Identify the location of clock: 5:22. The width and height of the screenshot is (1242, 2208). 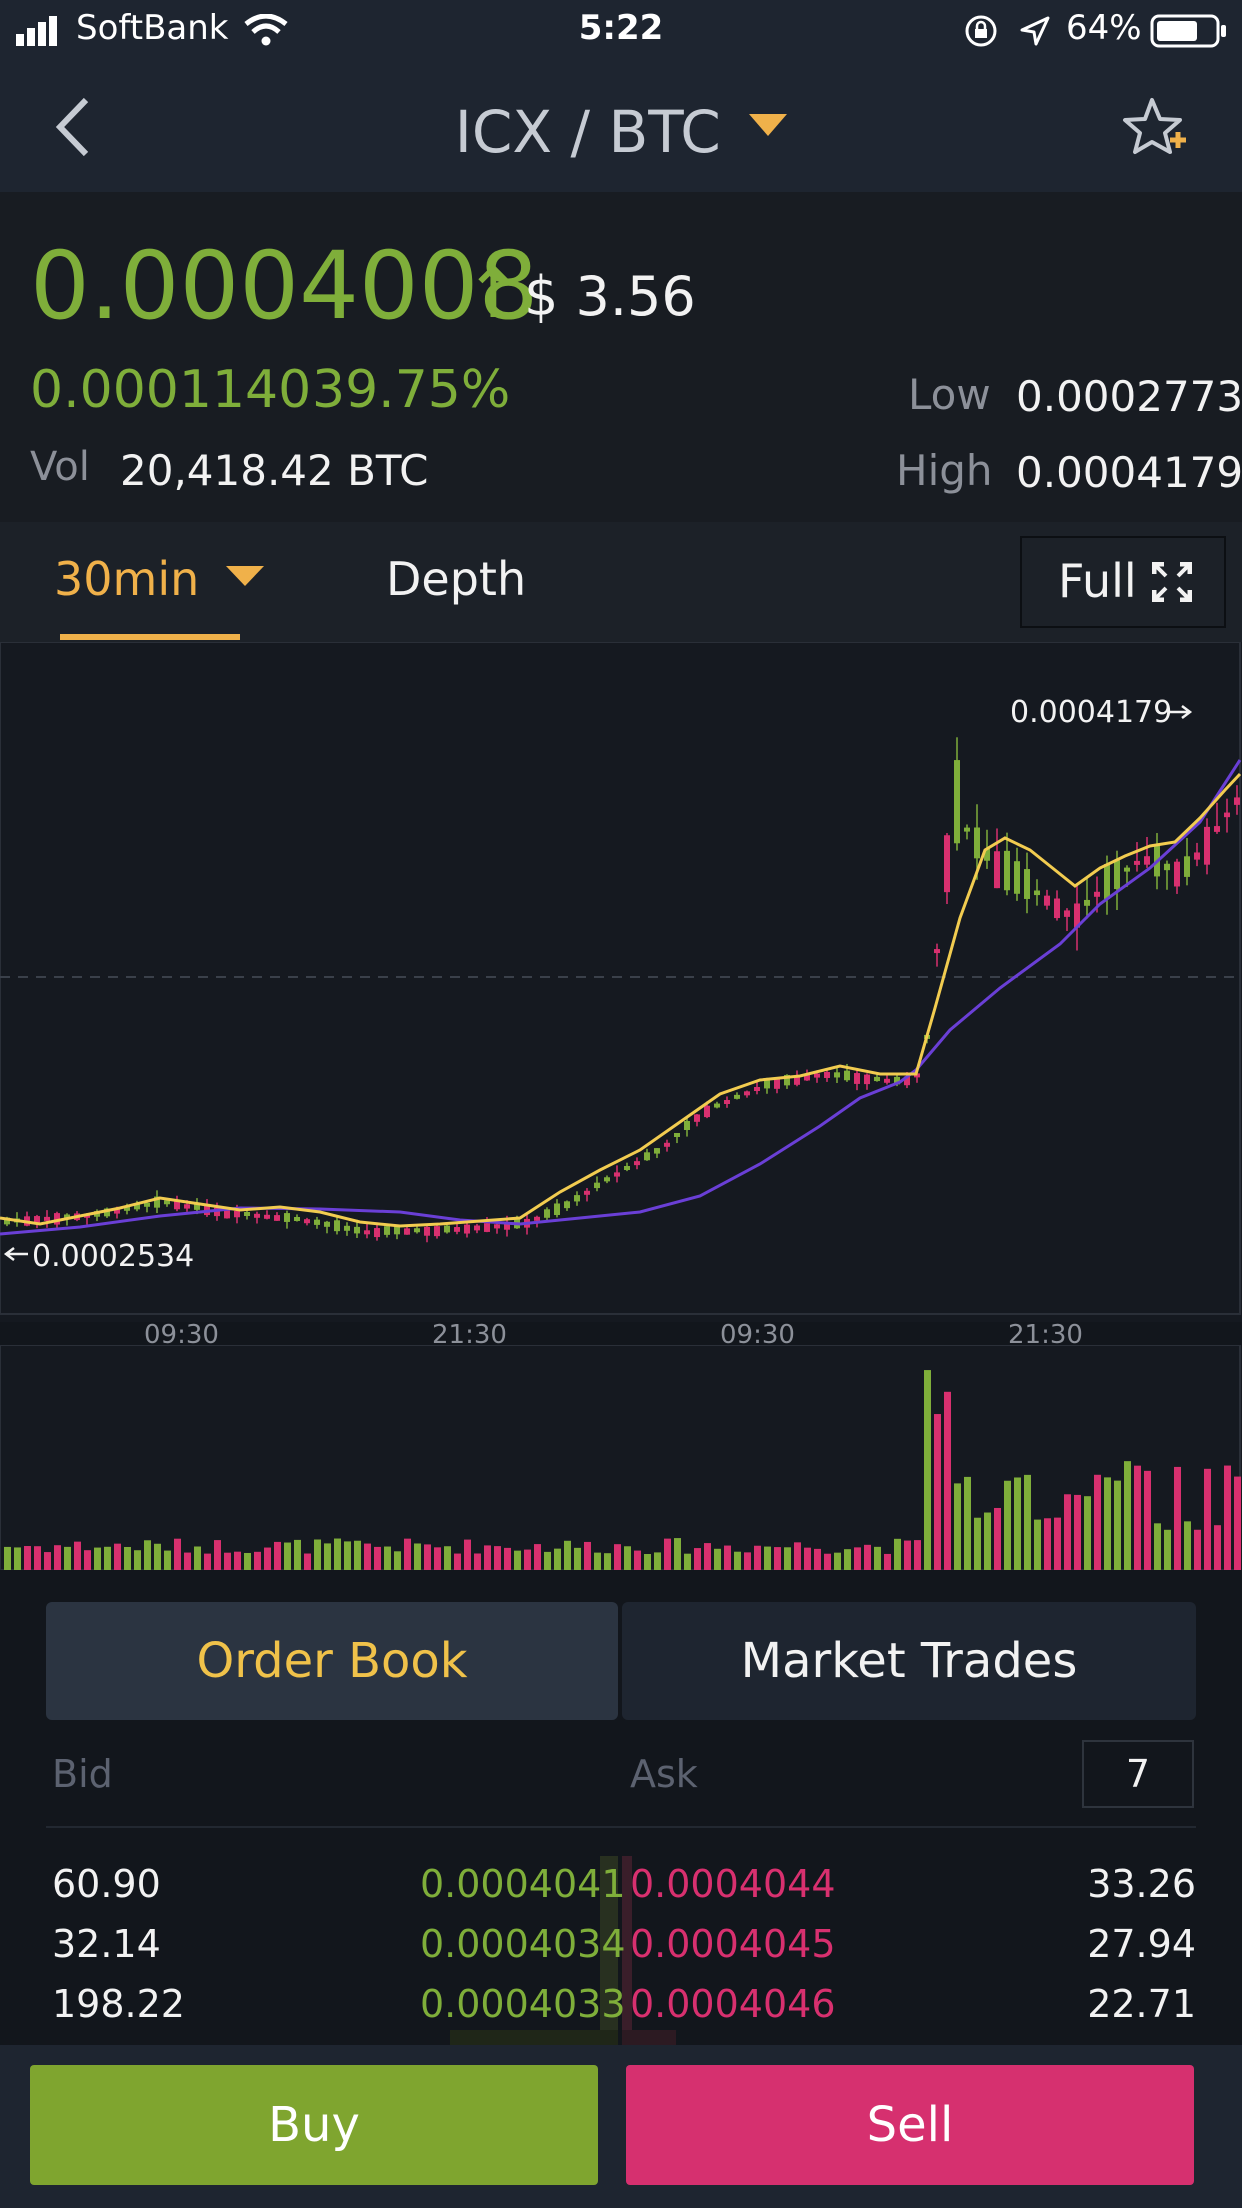
(621, 28).